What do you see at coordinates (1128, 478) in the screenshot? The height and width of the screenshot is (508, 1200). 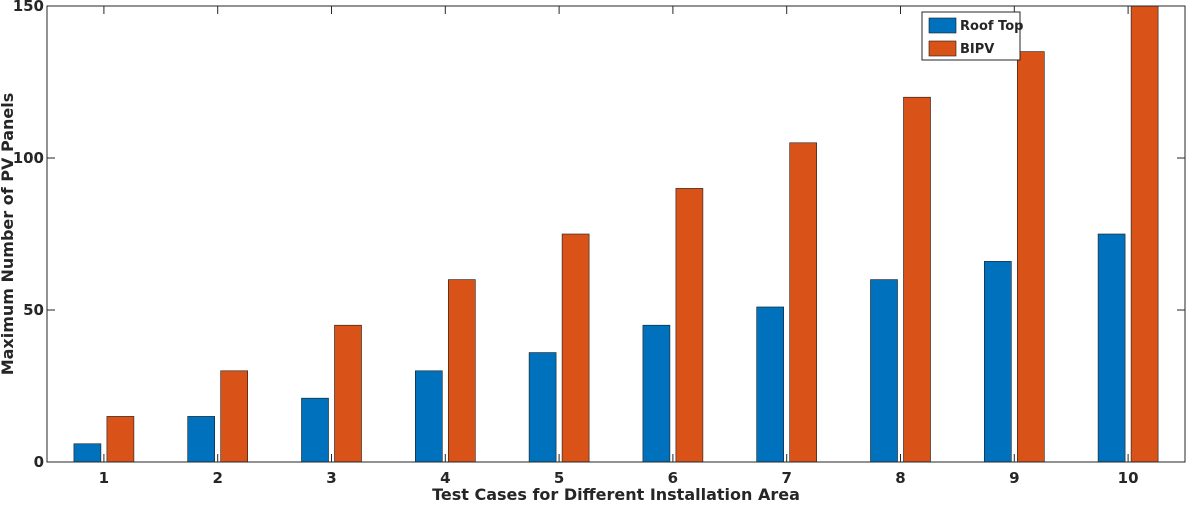 I see `x-tick-label: 10` at bounding box center [1128, 478].